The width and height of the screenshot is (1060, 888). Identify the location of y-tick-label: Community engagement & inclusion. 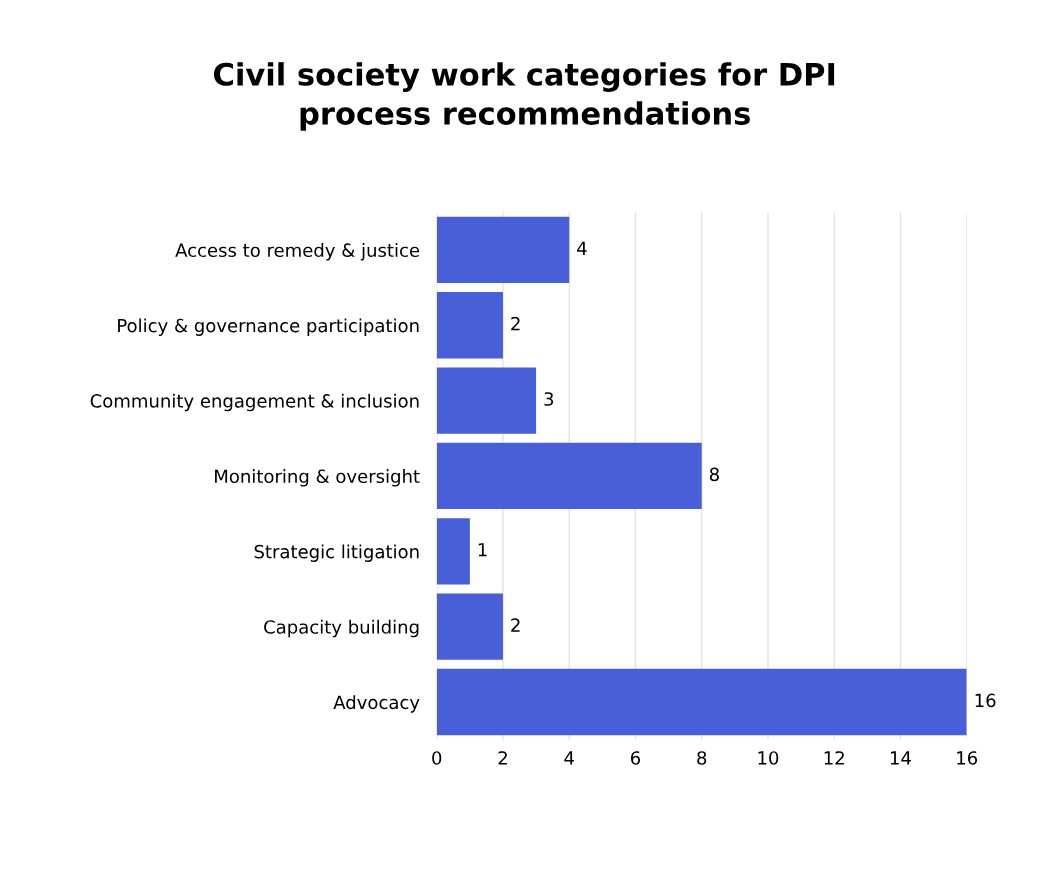
(254, 402).